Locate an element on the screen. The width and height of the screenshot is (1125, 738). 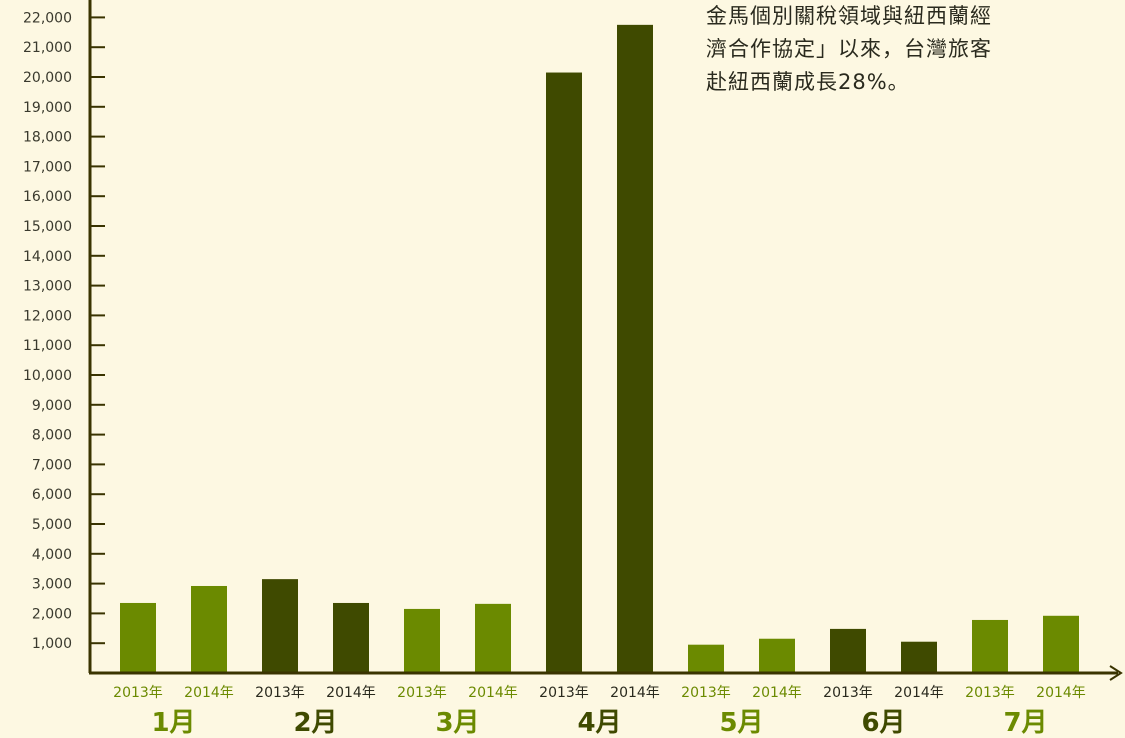
y-tick-label: 13,000 is located at coordinates (47, 287).